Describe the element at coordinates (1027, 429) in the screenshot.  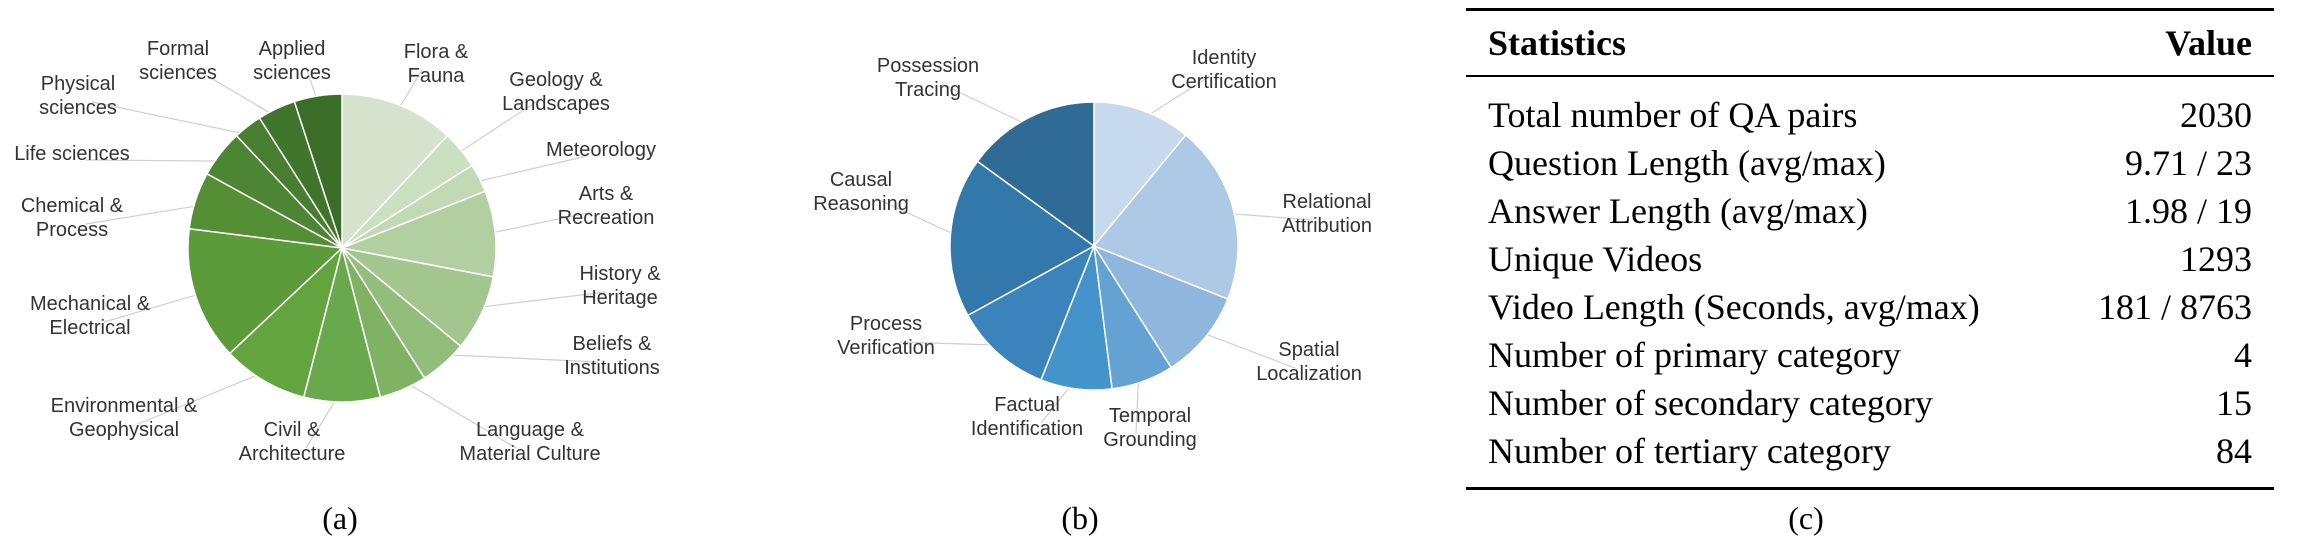
I see `slice-label-line: Identification` at that location.